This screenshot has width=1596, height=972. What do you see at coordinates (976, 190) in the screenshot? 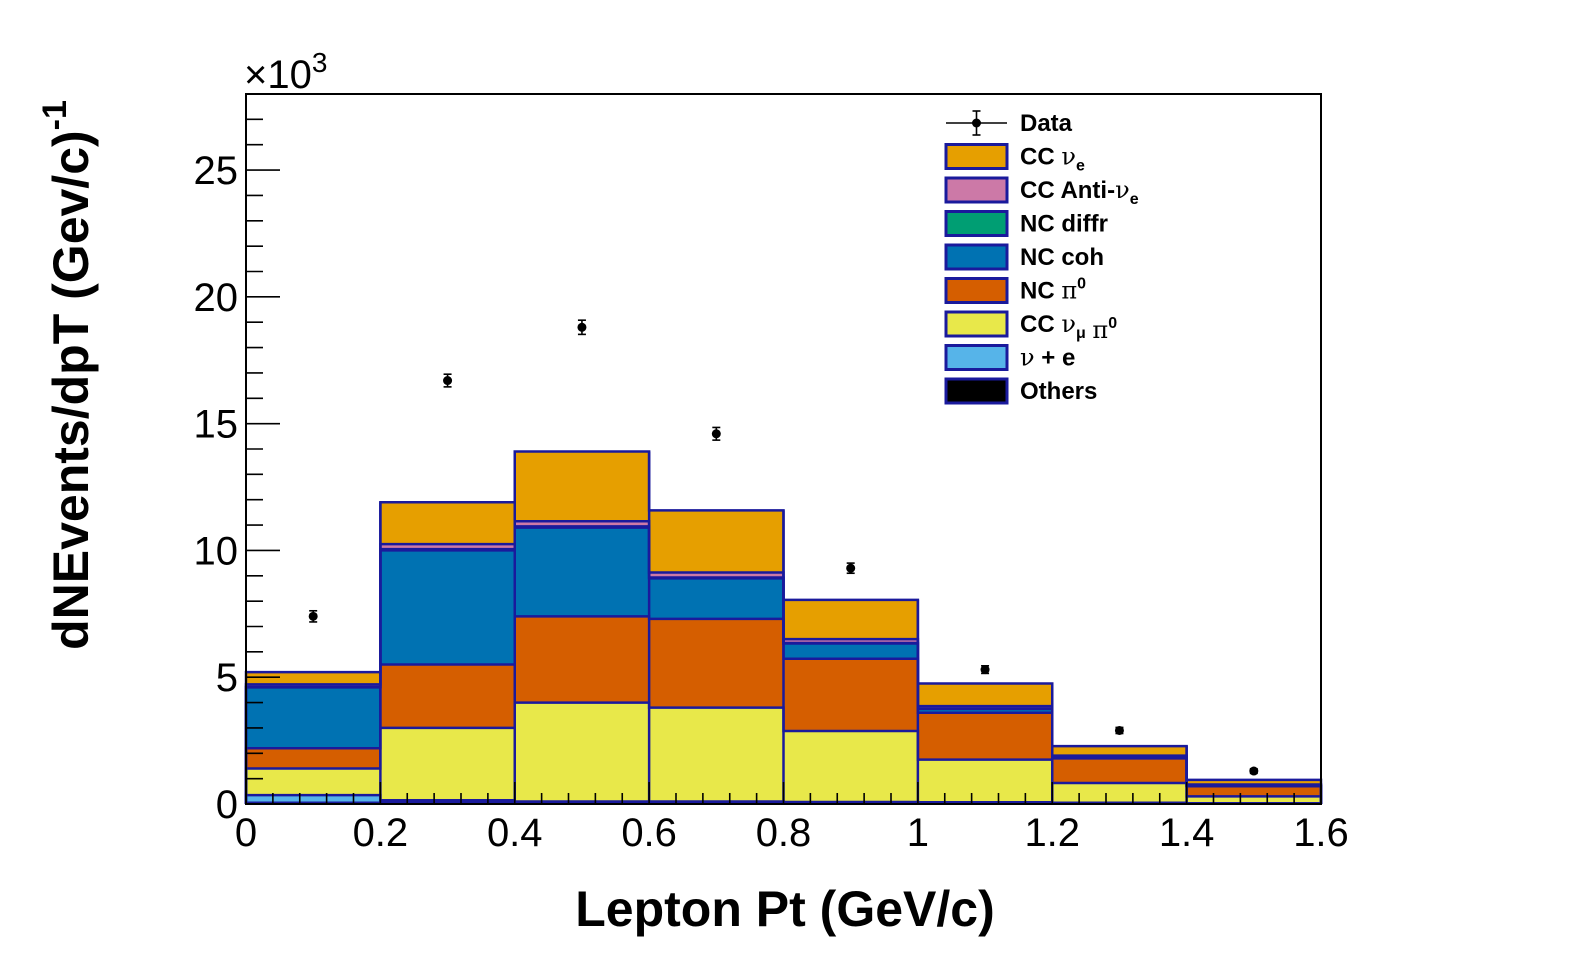
I see `legend-swatch-cc-antinue` at bounding box center [976, 190].